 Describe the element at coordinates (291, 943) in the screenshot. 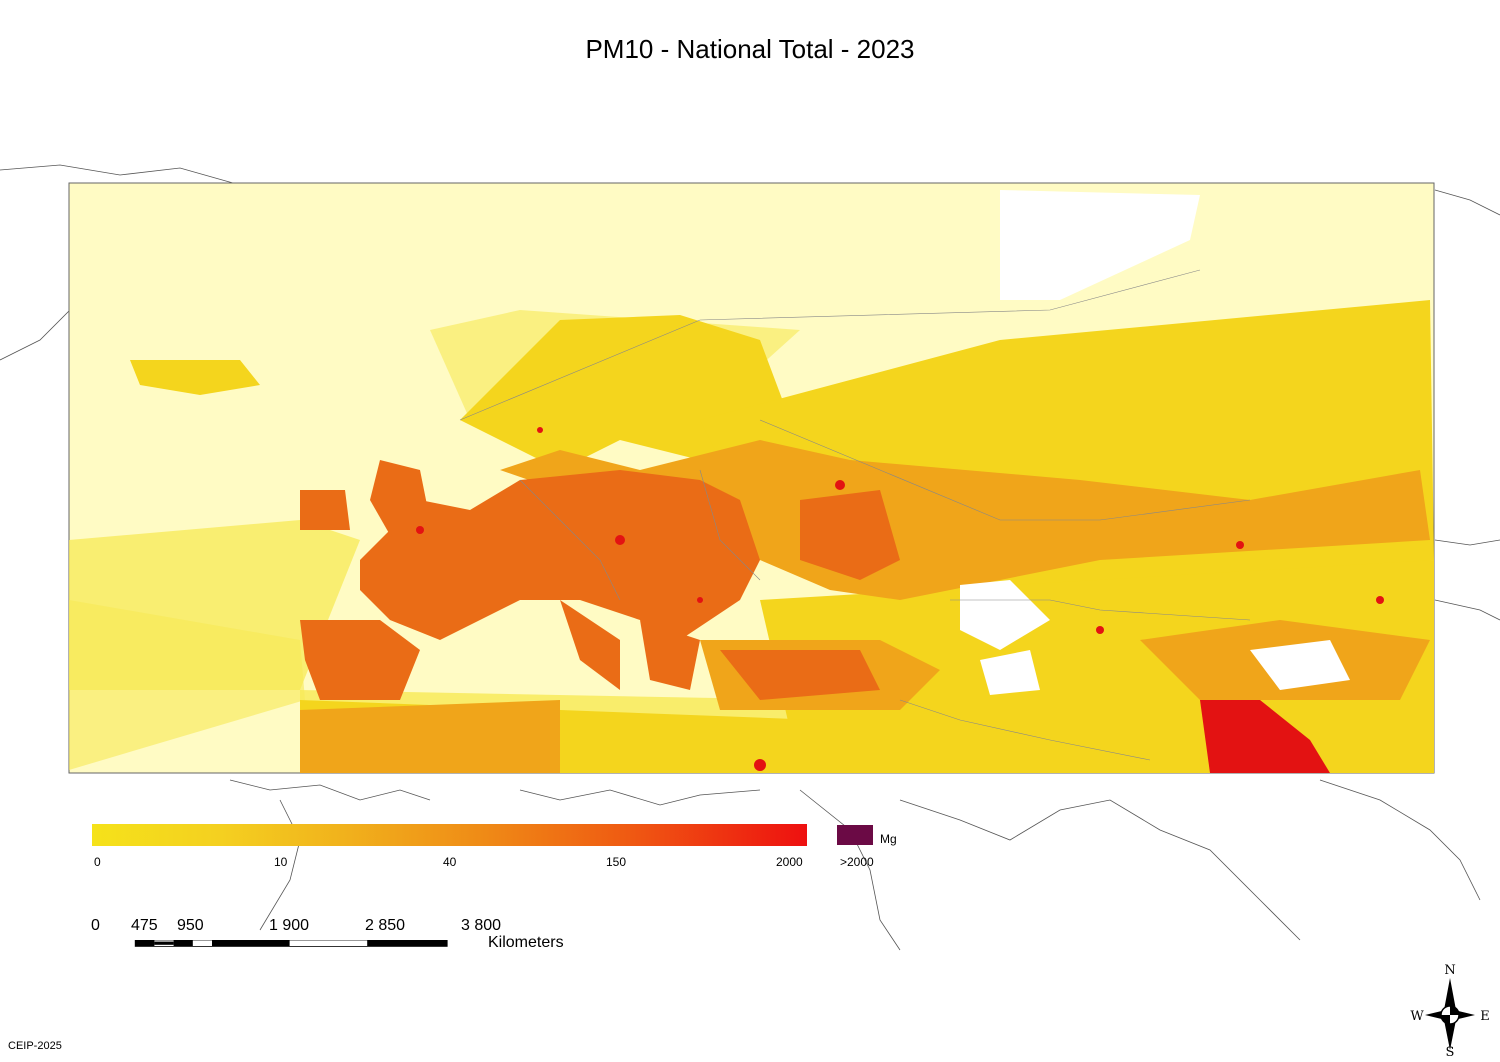

I see `scale-bar` at that location.